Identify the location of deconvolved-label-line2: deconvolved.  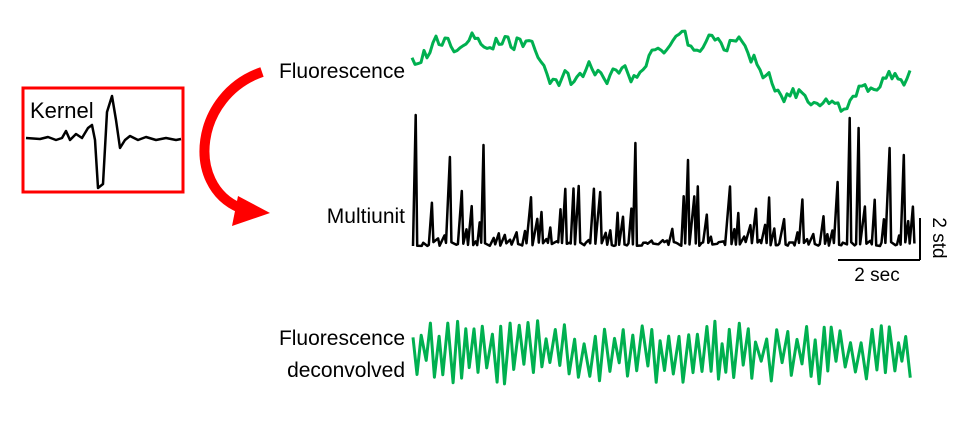
(346, 370).